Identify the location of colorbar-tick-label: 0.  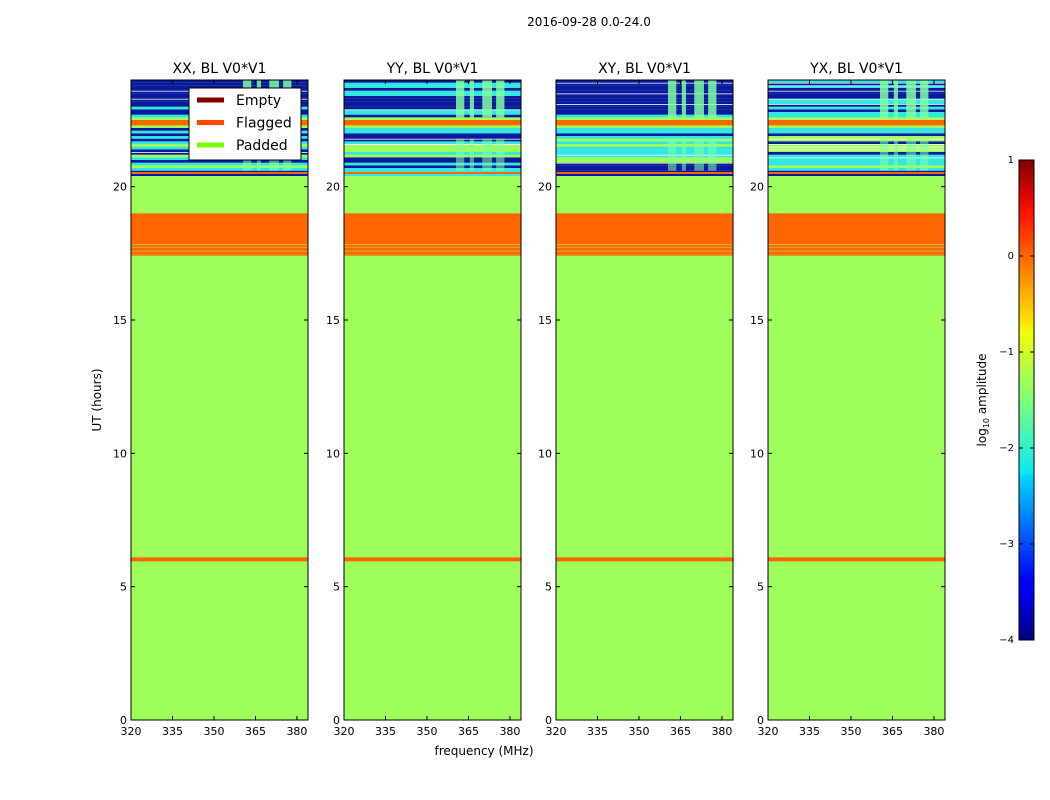
(1011, 256).